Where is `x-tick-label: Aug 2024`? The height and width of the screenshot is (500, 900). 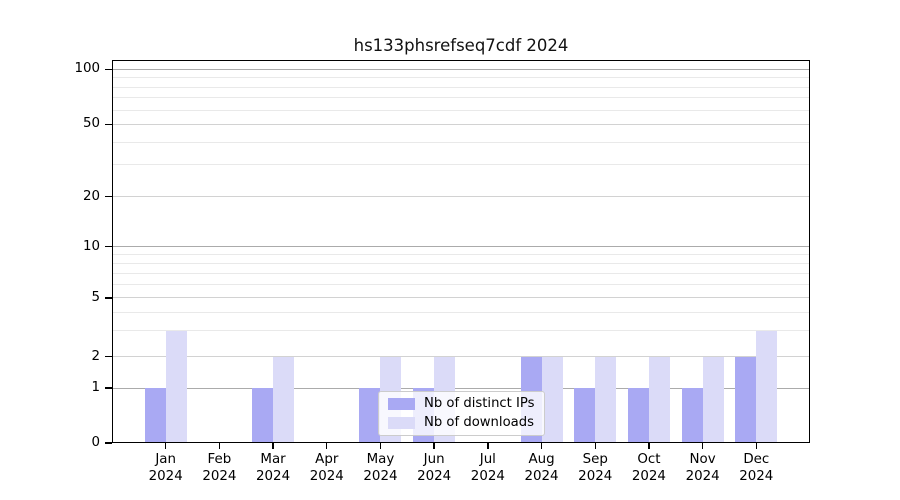
x-tick-label: Aug 2024 is located at coordinates (542, 468).